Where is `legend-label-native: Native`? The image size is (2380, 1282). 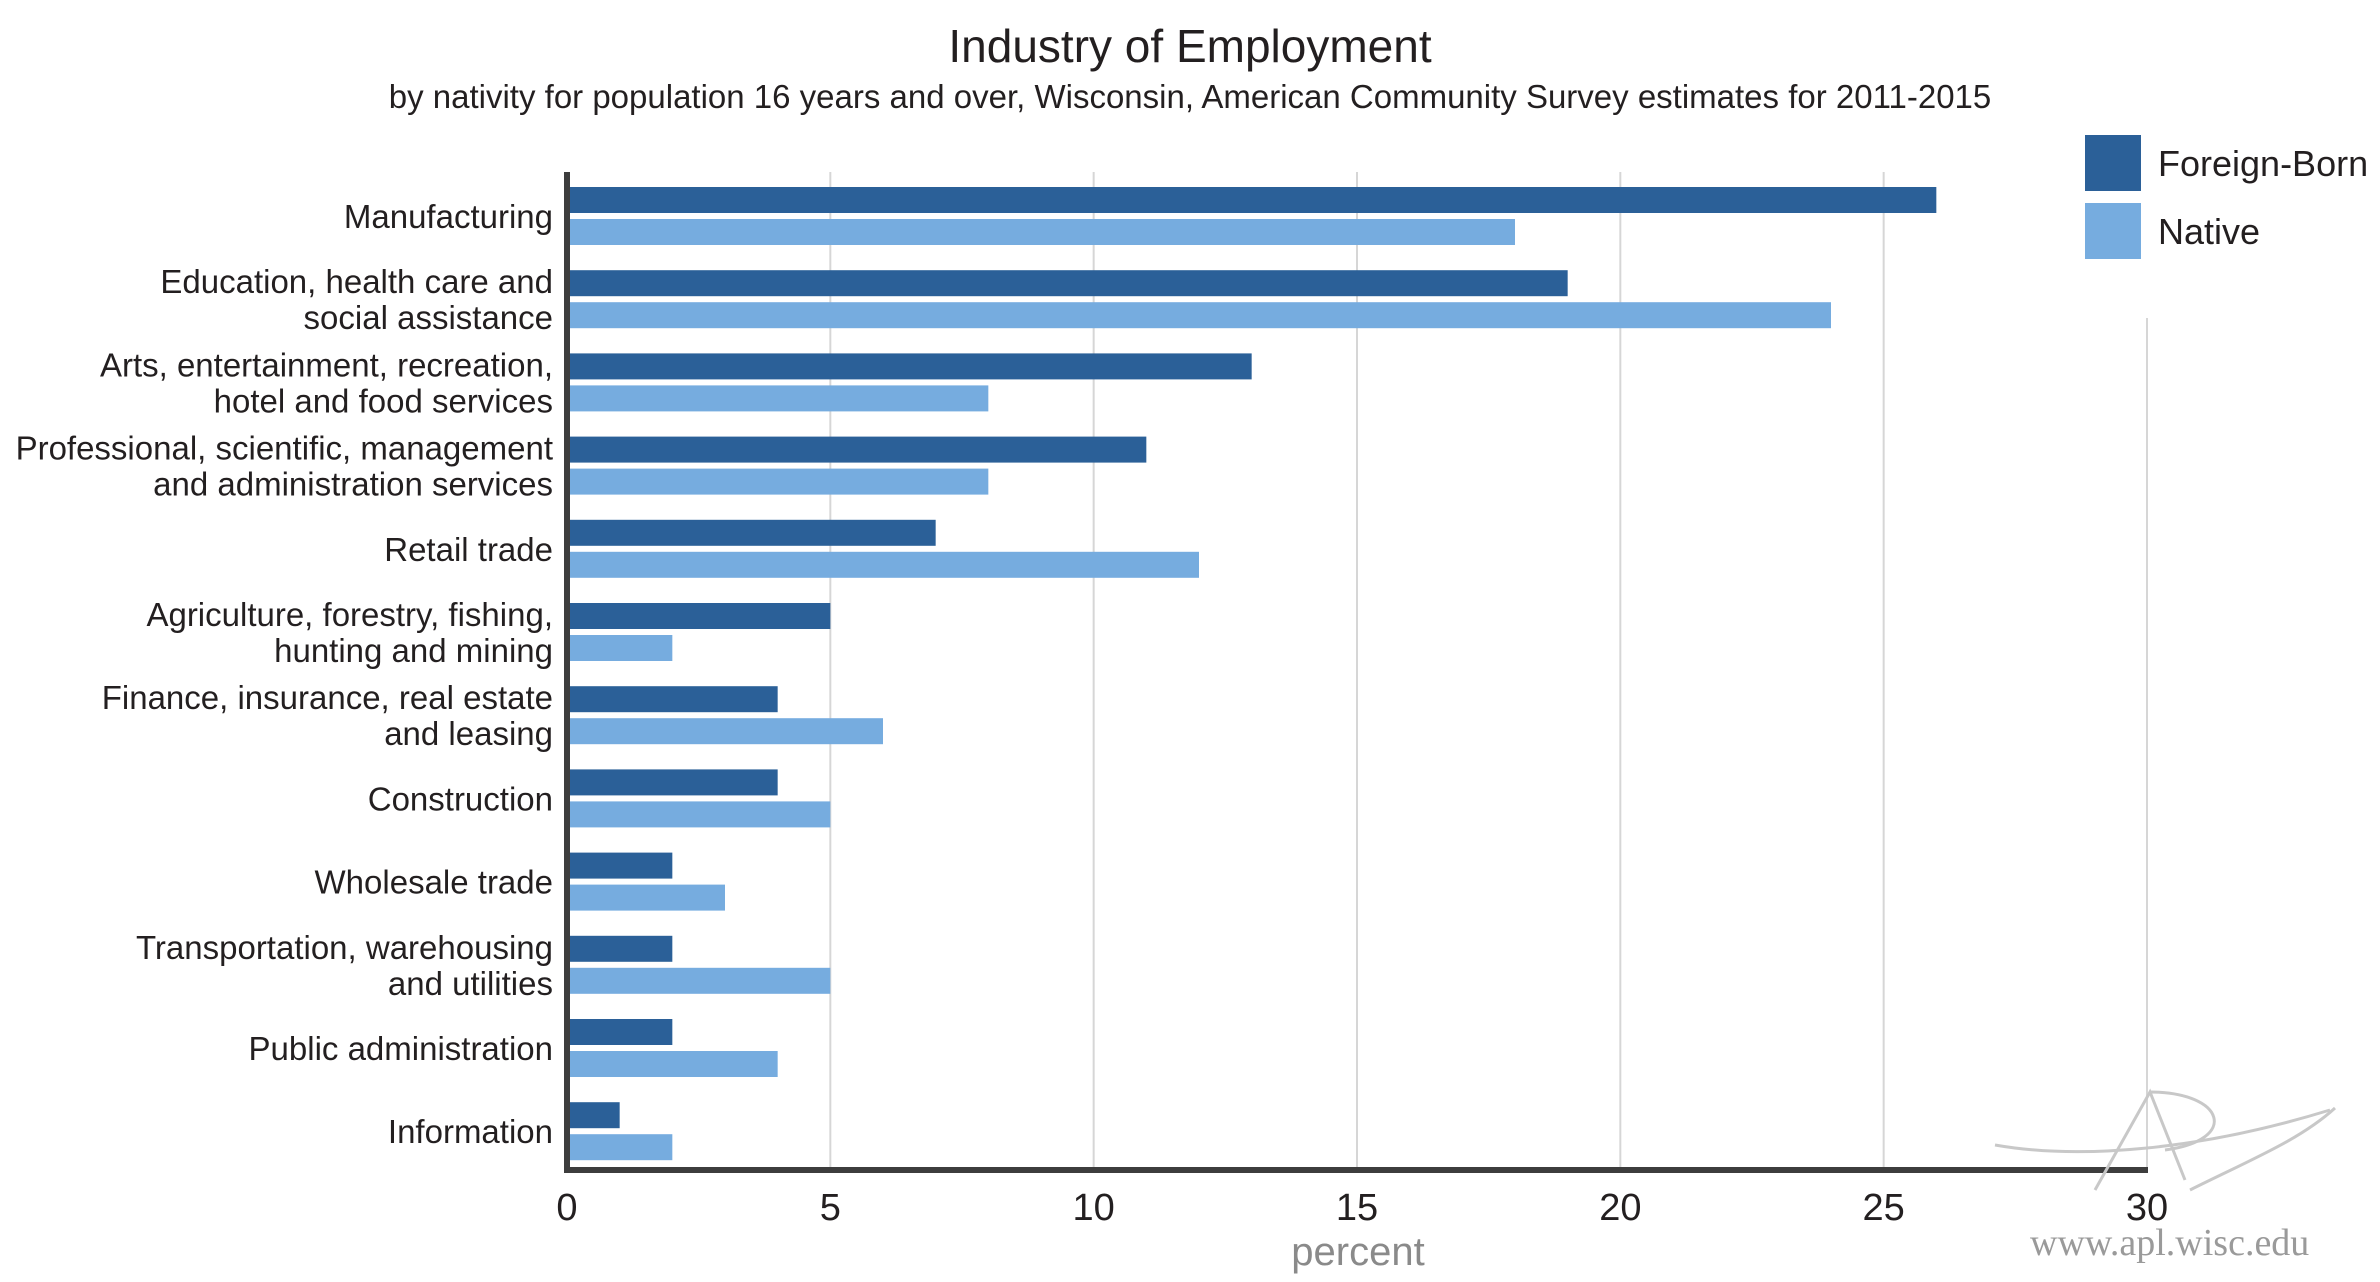 legend-label-native: Native is located at coordinates (2209, 231).